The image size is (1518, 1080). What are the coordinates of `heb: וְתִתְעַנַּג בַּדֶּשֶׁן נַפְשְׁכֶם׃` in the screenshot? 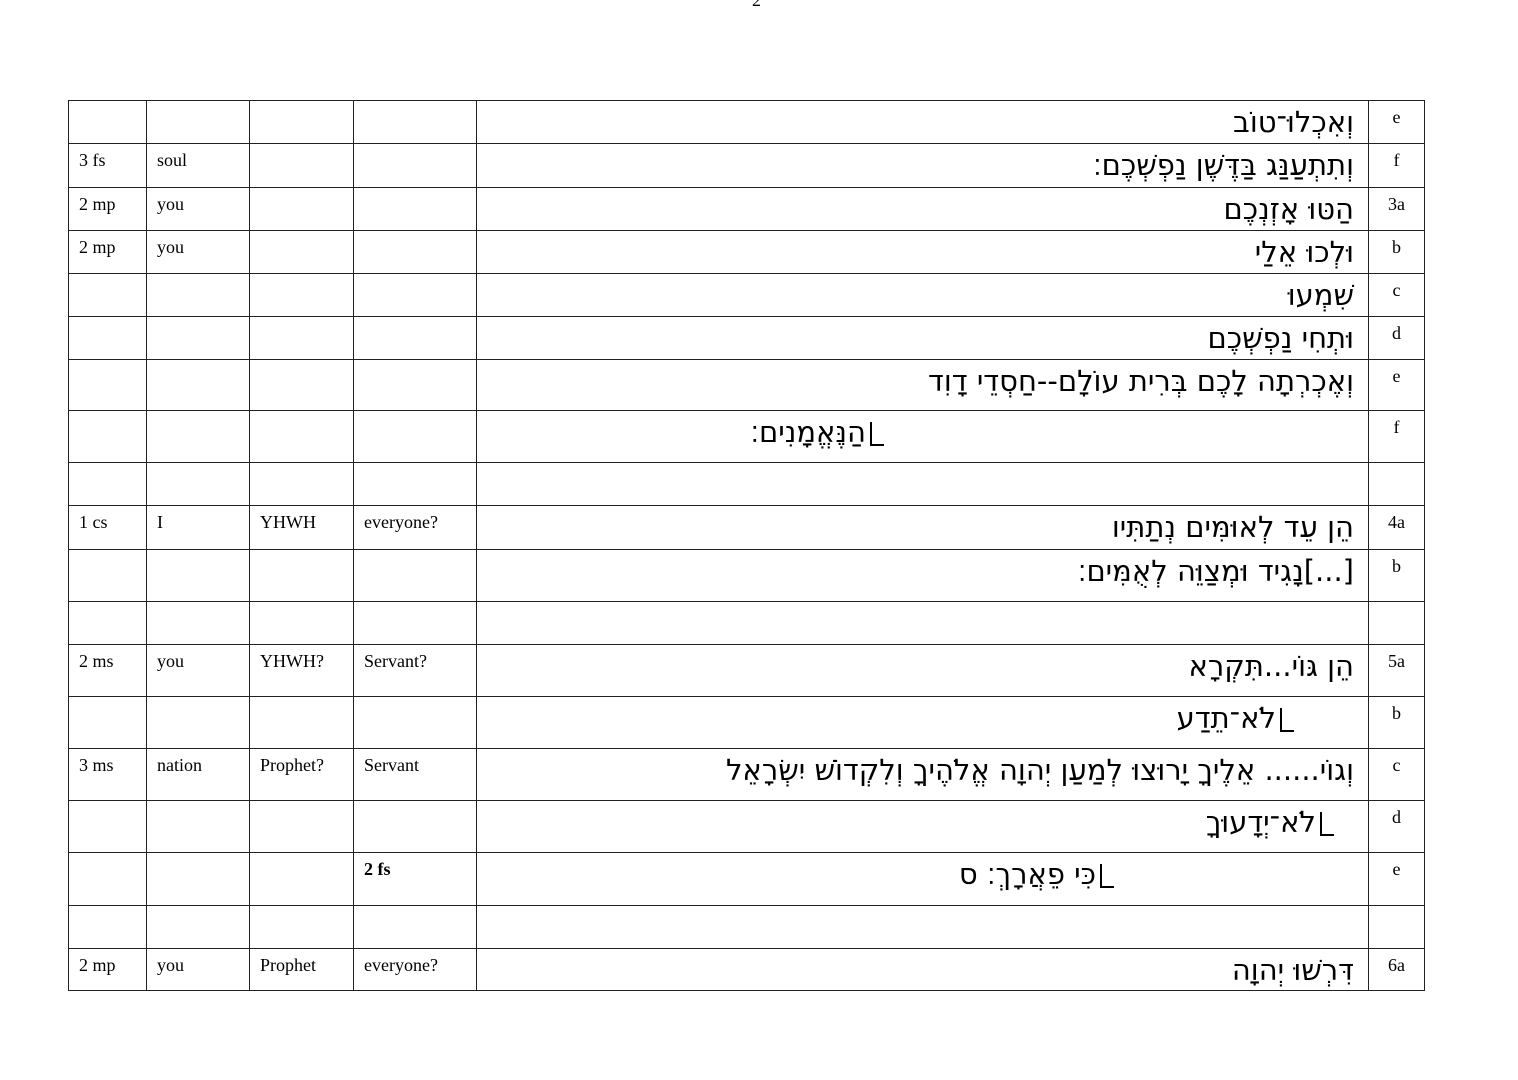 It's located at (922, 165).